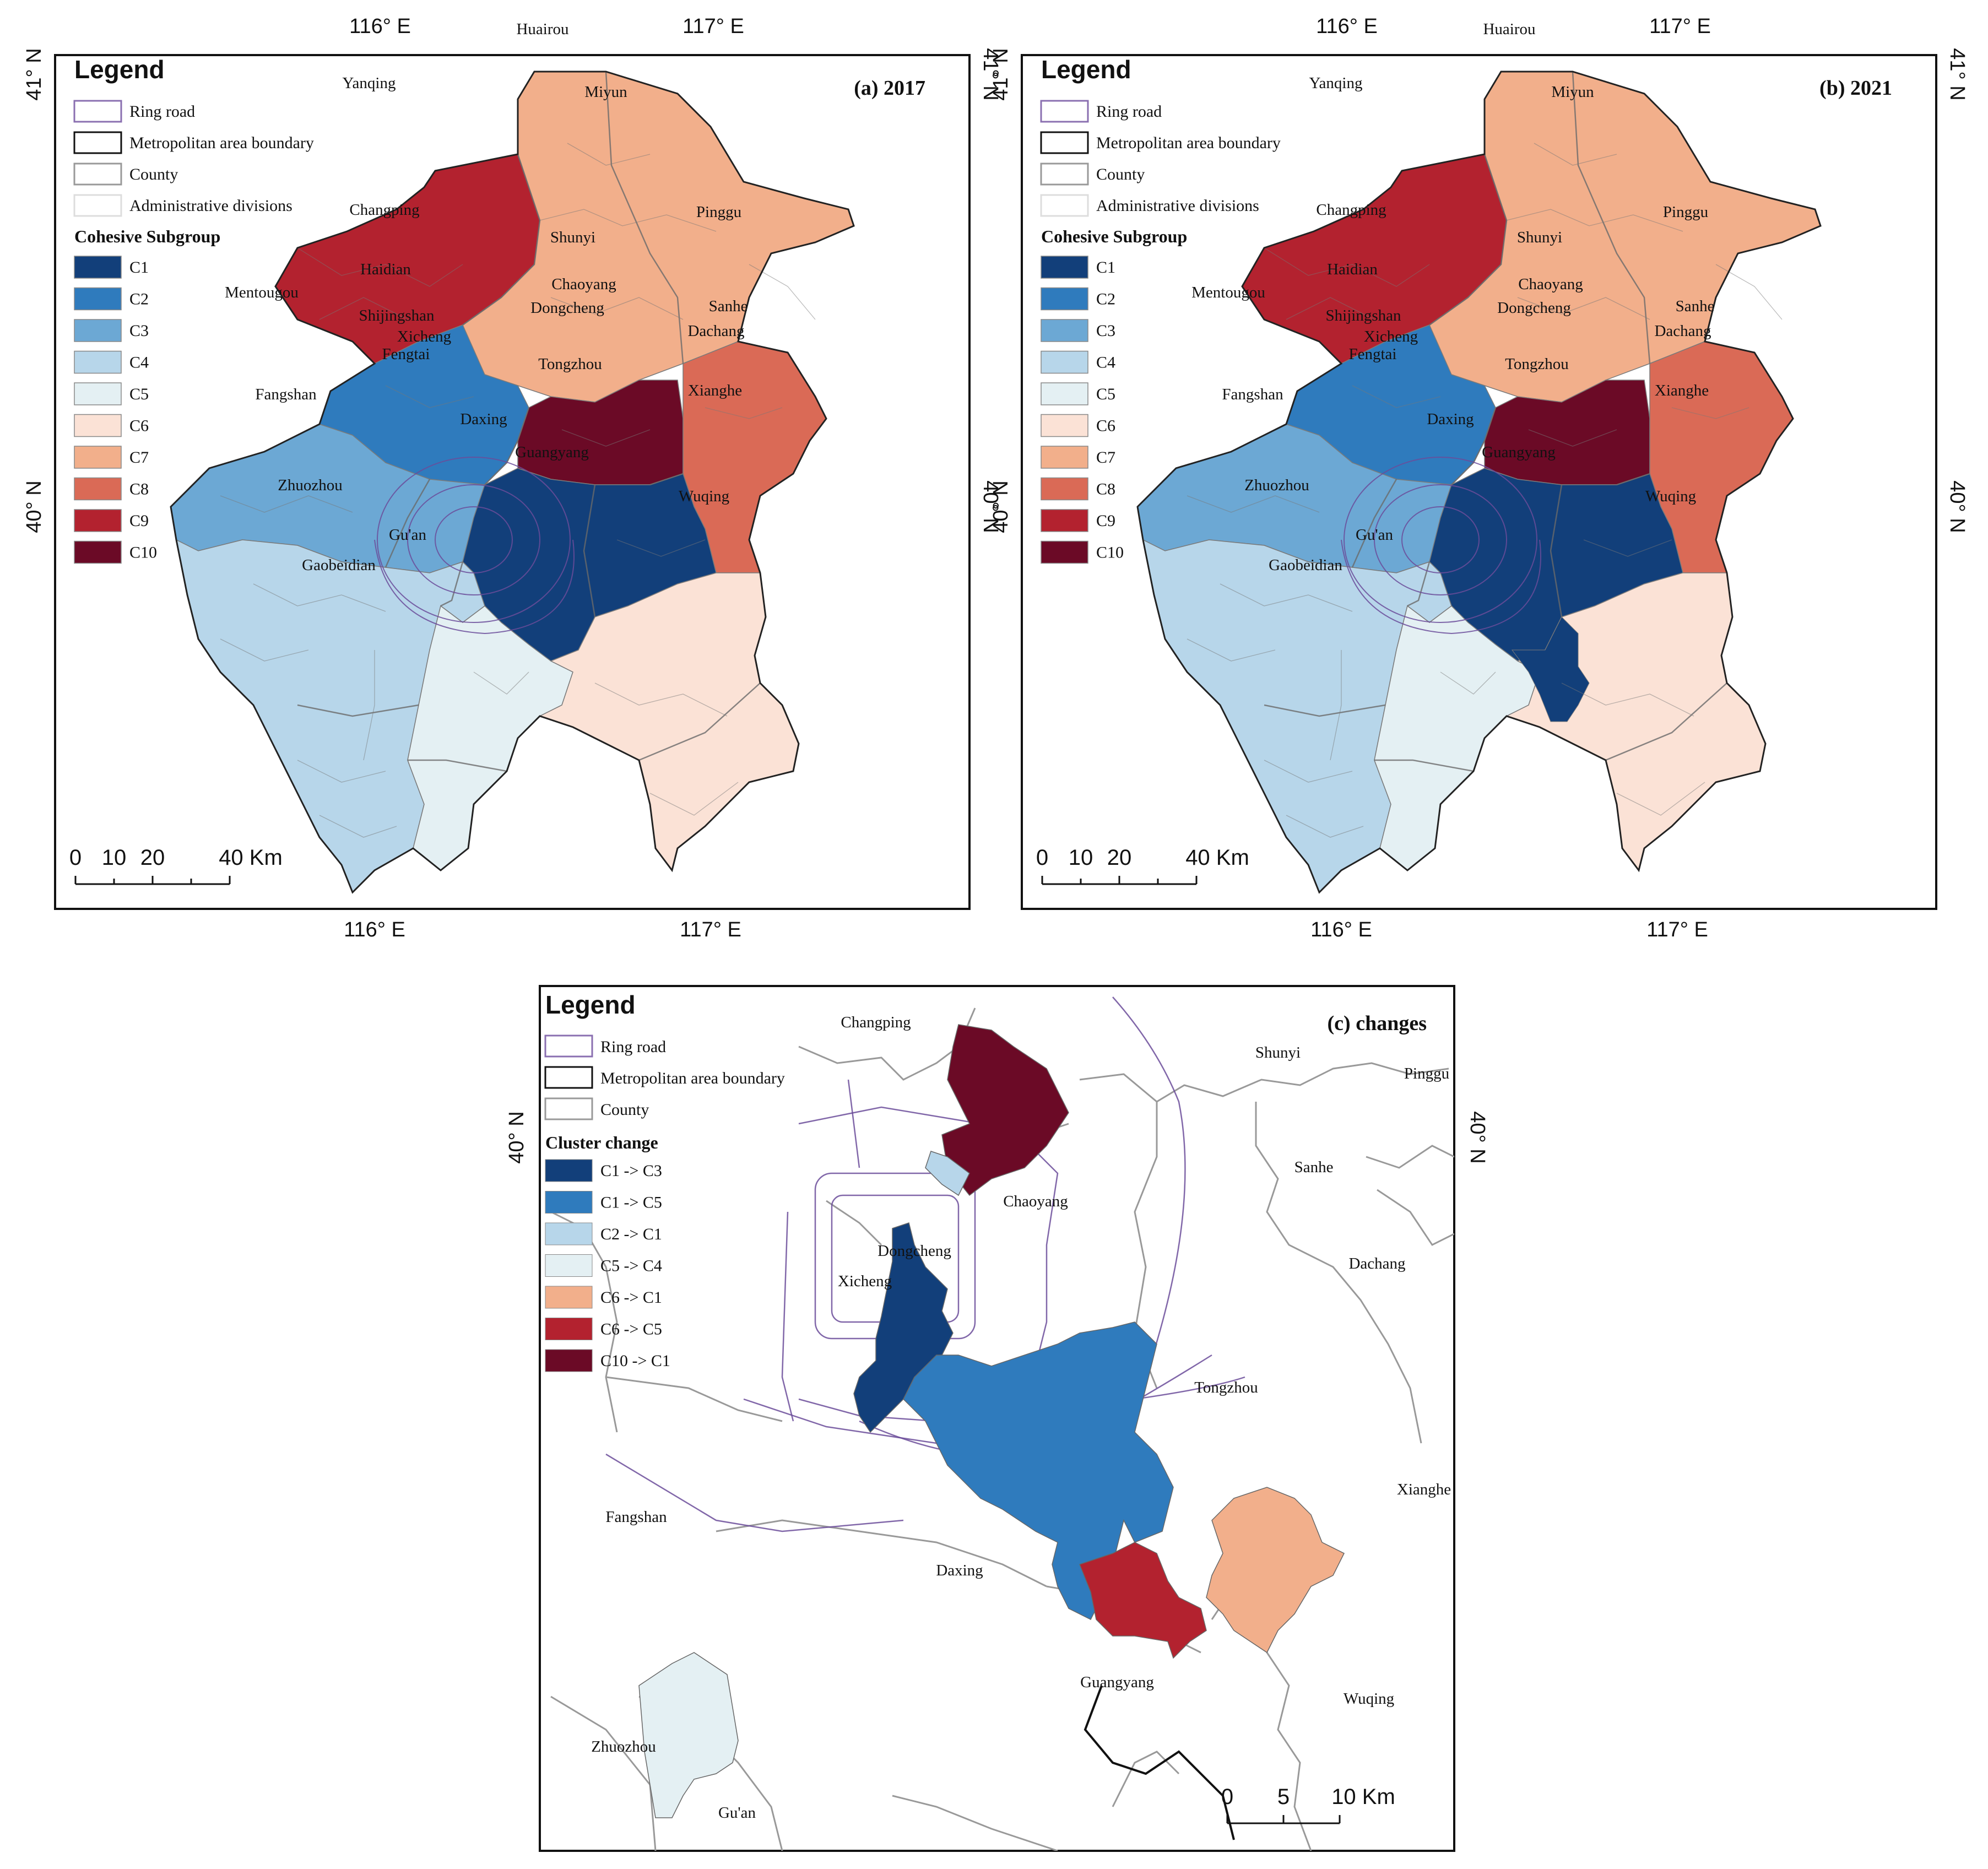 Image resolution: width=1988 pixels, height=1869 pixels. What do you see at coordinates (631, 1234) in the screenshot?
I see `legend-change-2: C2 -> C1` at bounding box center [631, 1234].